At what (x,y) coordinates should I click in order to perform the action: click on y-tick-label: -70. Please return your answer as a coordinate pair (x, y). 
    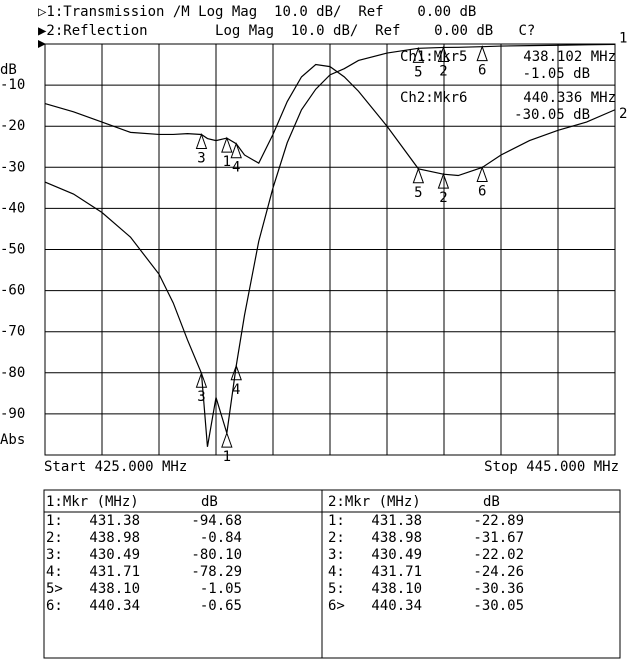
    Looking at the image, I should click on (12, 332).